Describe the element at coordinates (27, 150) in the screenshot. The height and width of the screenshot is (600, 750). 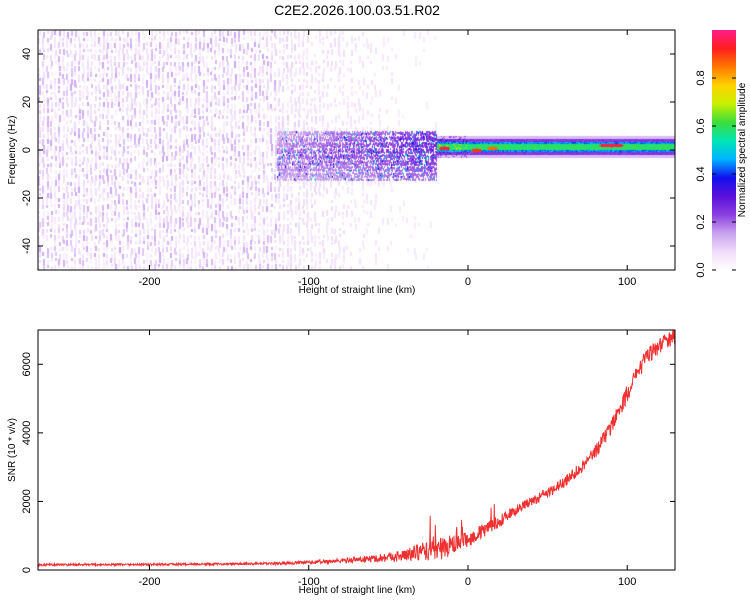
I see `spectrogram-y-tick-label: 0` at that location.